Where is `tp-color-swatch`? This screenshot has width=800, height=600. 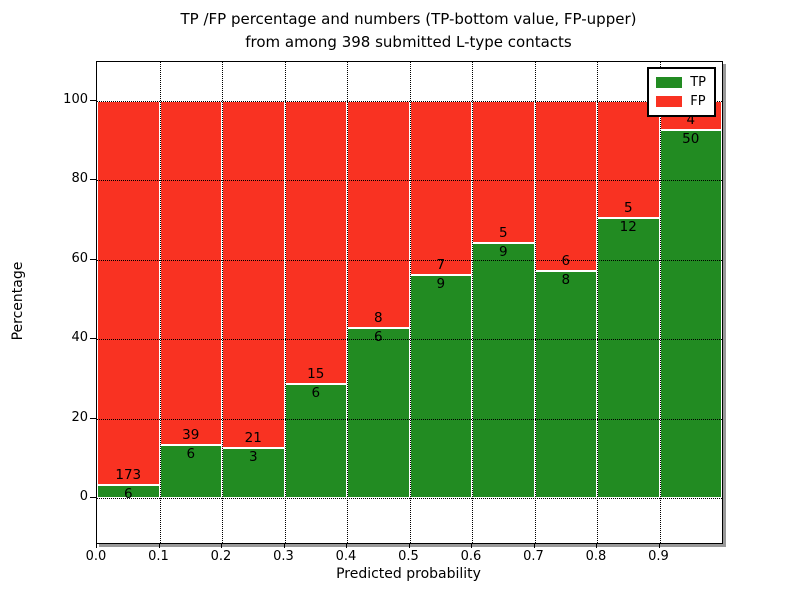
tp-color-swatch is located at coordinates (669, 82).